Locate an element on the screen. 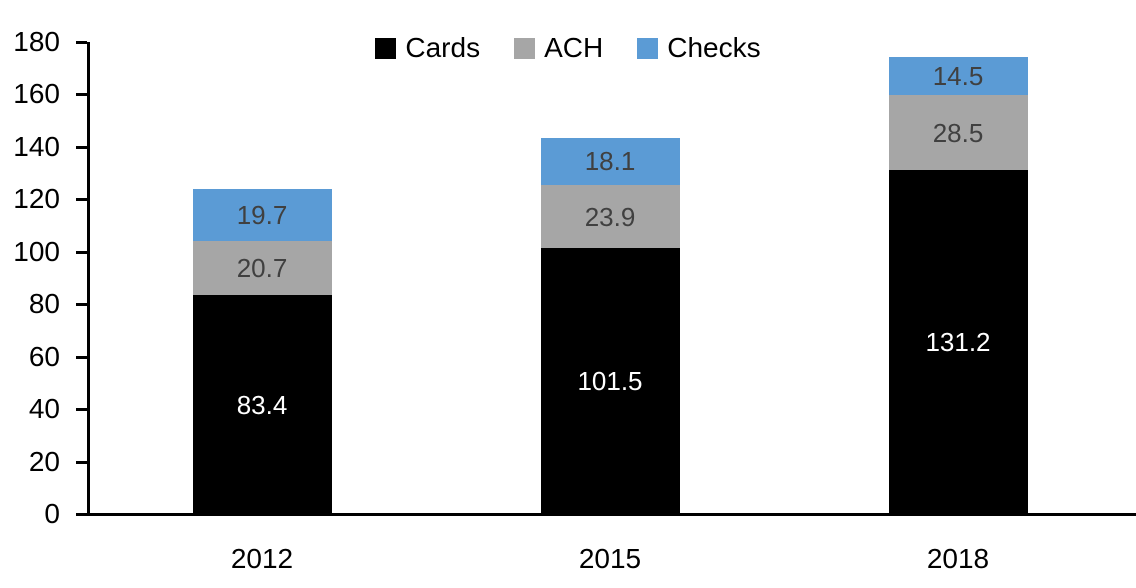 Image resolution: width=1136 pixels, height=588 pixels. y-axis-tick-label: 40 is located at coordinates (44, 409).